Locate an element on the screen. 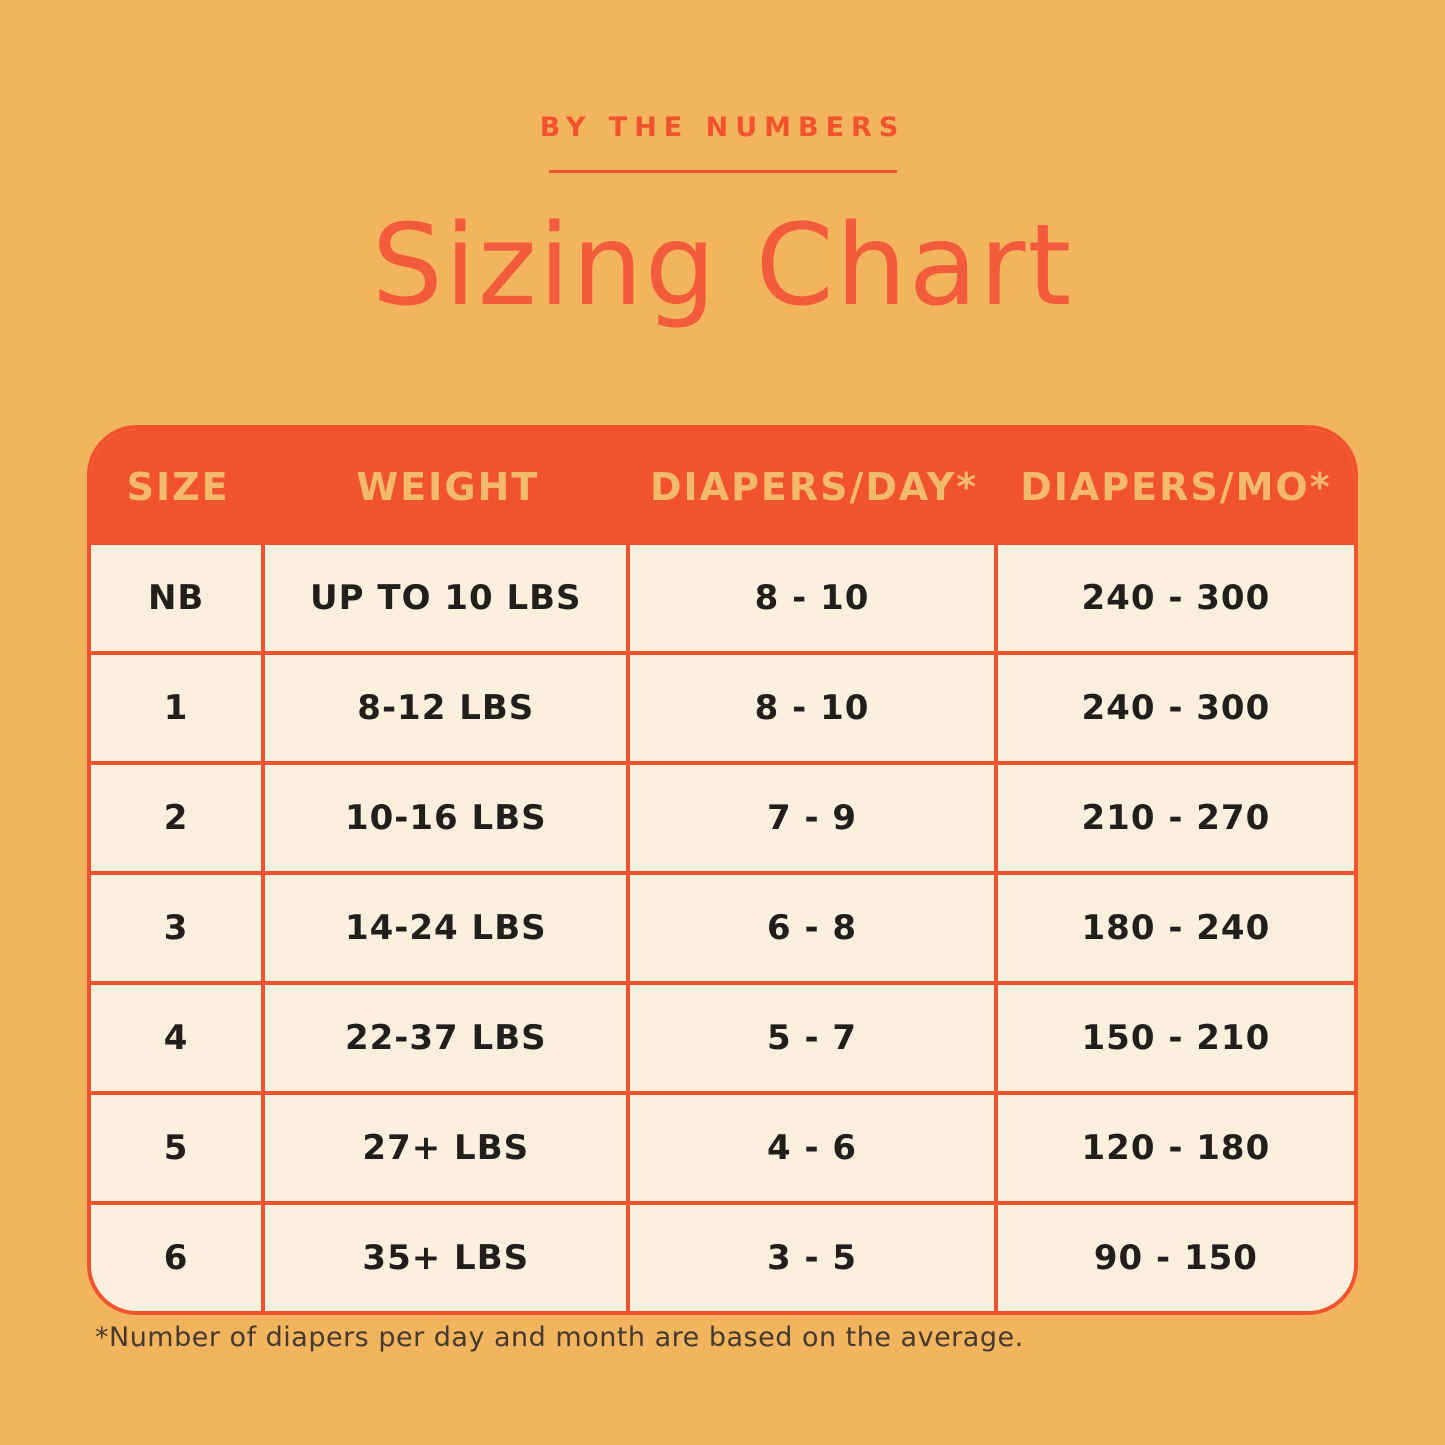 The width and height of the screenshot is (1445, 1445). table-cell: 120 - 180 is located at coordinates (1176, 1148).